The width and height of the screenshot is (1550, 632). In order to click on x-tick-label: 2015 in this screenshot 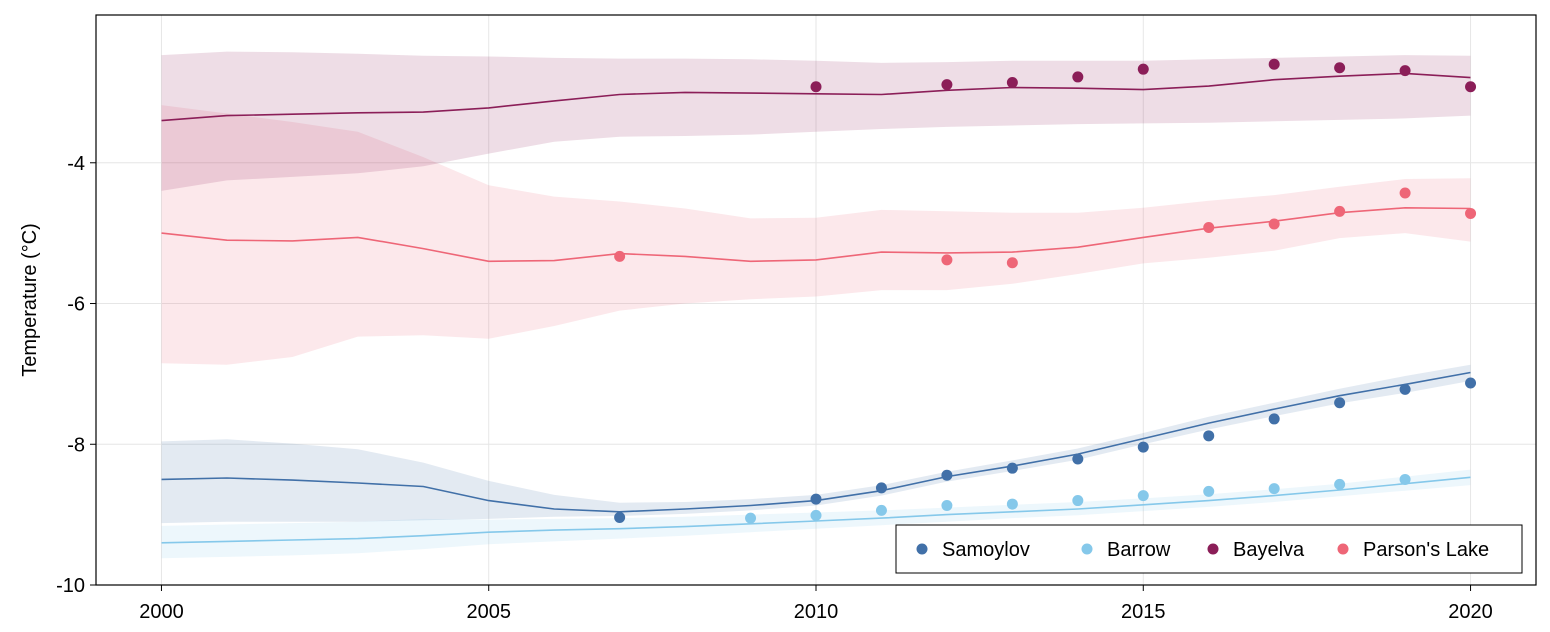, I will do `click(1143, 612)`.